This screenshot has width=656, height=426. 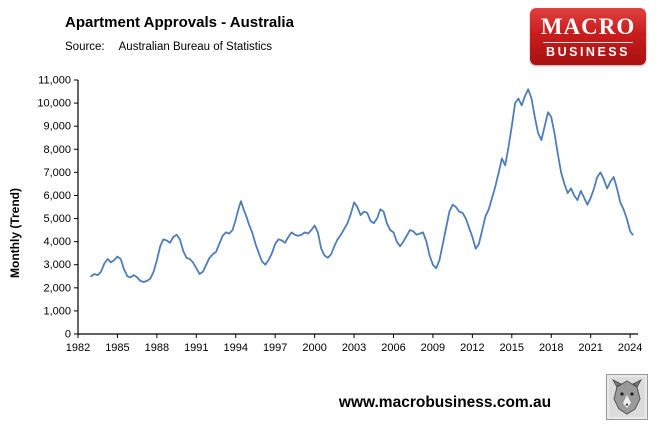 I want to click on x-tick-label: 2018, so click(x=551, y=348).